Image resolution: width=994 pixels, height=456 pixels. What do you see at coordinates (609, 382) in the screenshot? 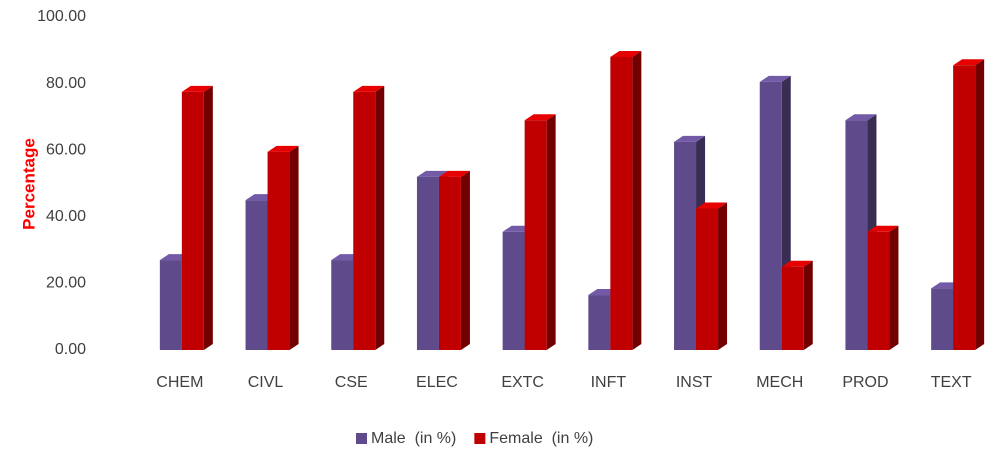
I see `x-tick-label: INFT` at bounding box center [609, 382].